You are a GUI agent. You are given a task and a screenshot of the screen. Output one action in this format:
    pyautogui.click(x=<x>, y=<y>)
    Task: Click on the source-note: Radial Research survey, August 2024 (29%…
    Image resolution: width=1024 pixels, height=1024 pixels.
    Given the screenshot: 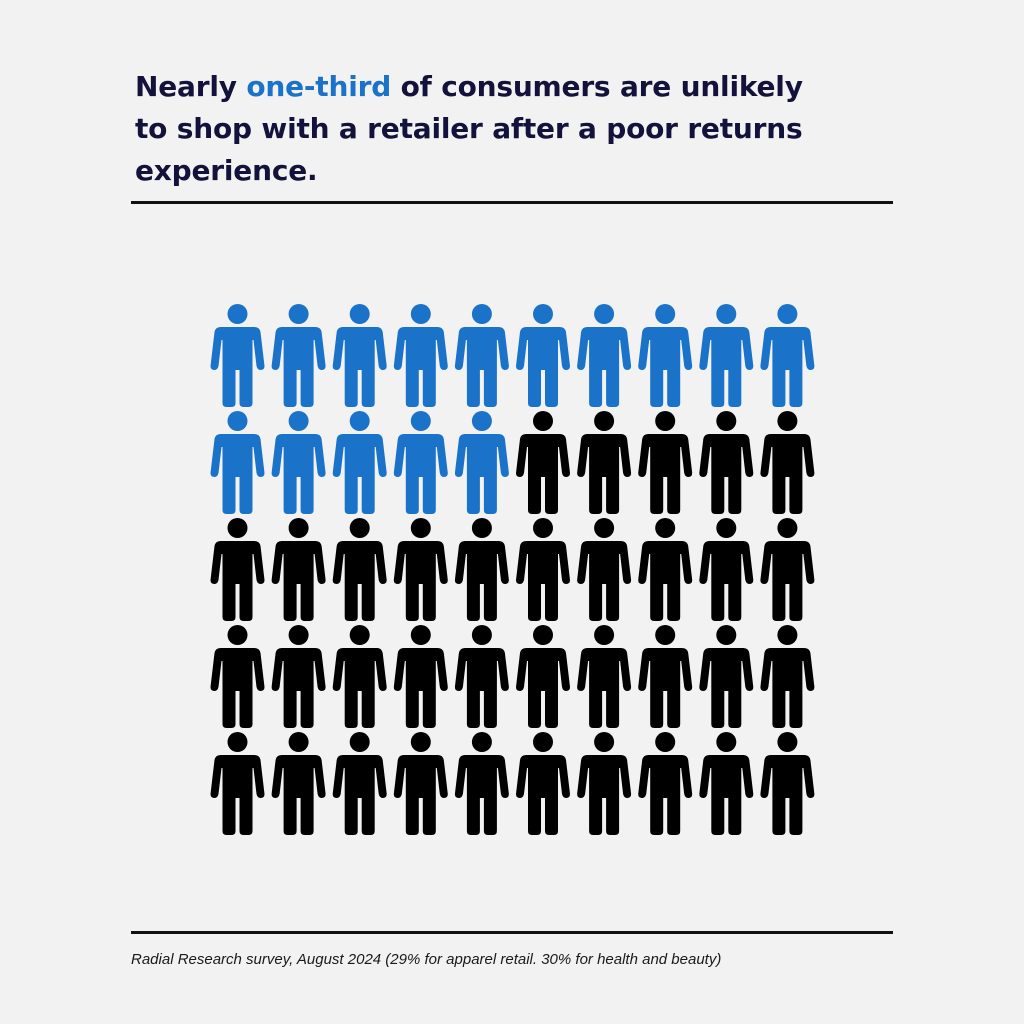 What is the action you would take?
    pyautogui.click(x=426, y=959)
    